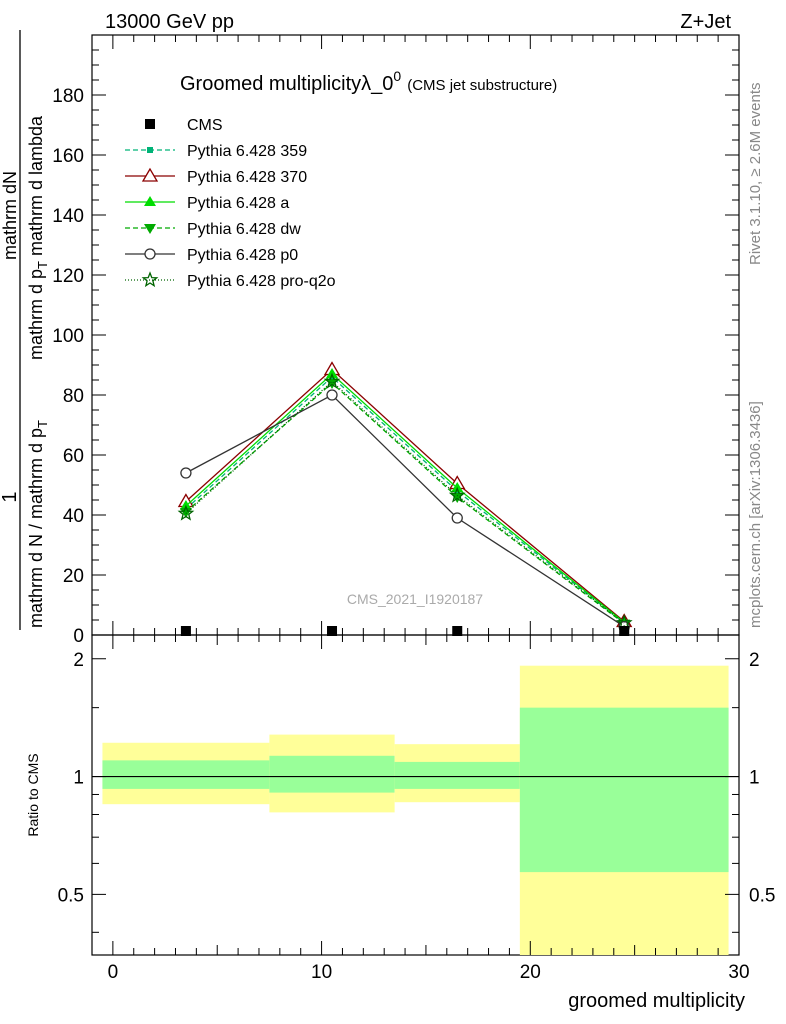 This screenshot has height=1024, width=786. What do you see at coordinates (755, 514) in the screenshot?
I see `mcplots-label: mcplots.cern.ch [arXiv:1306.3436]` at bounding box center [755, 514].